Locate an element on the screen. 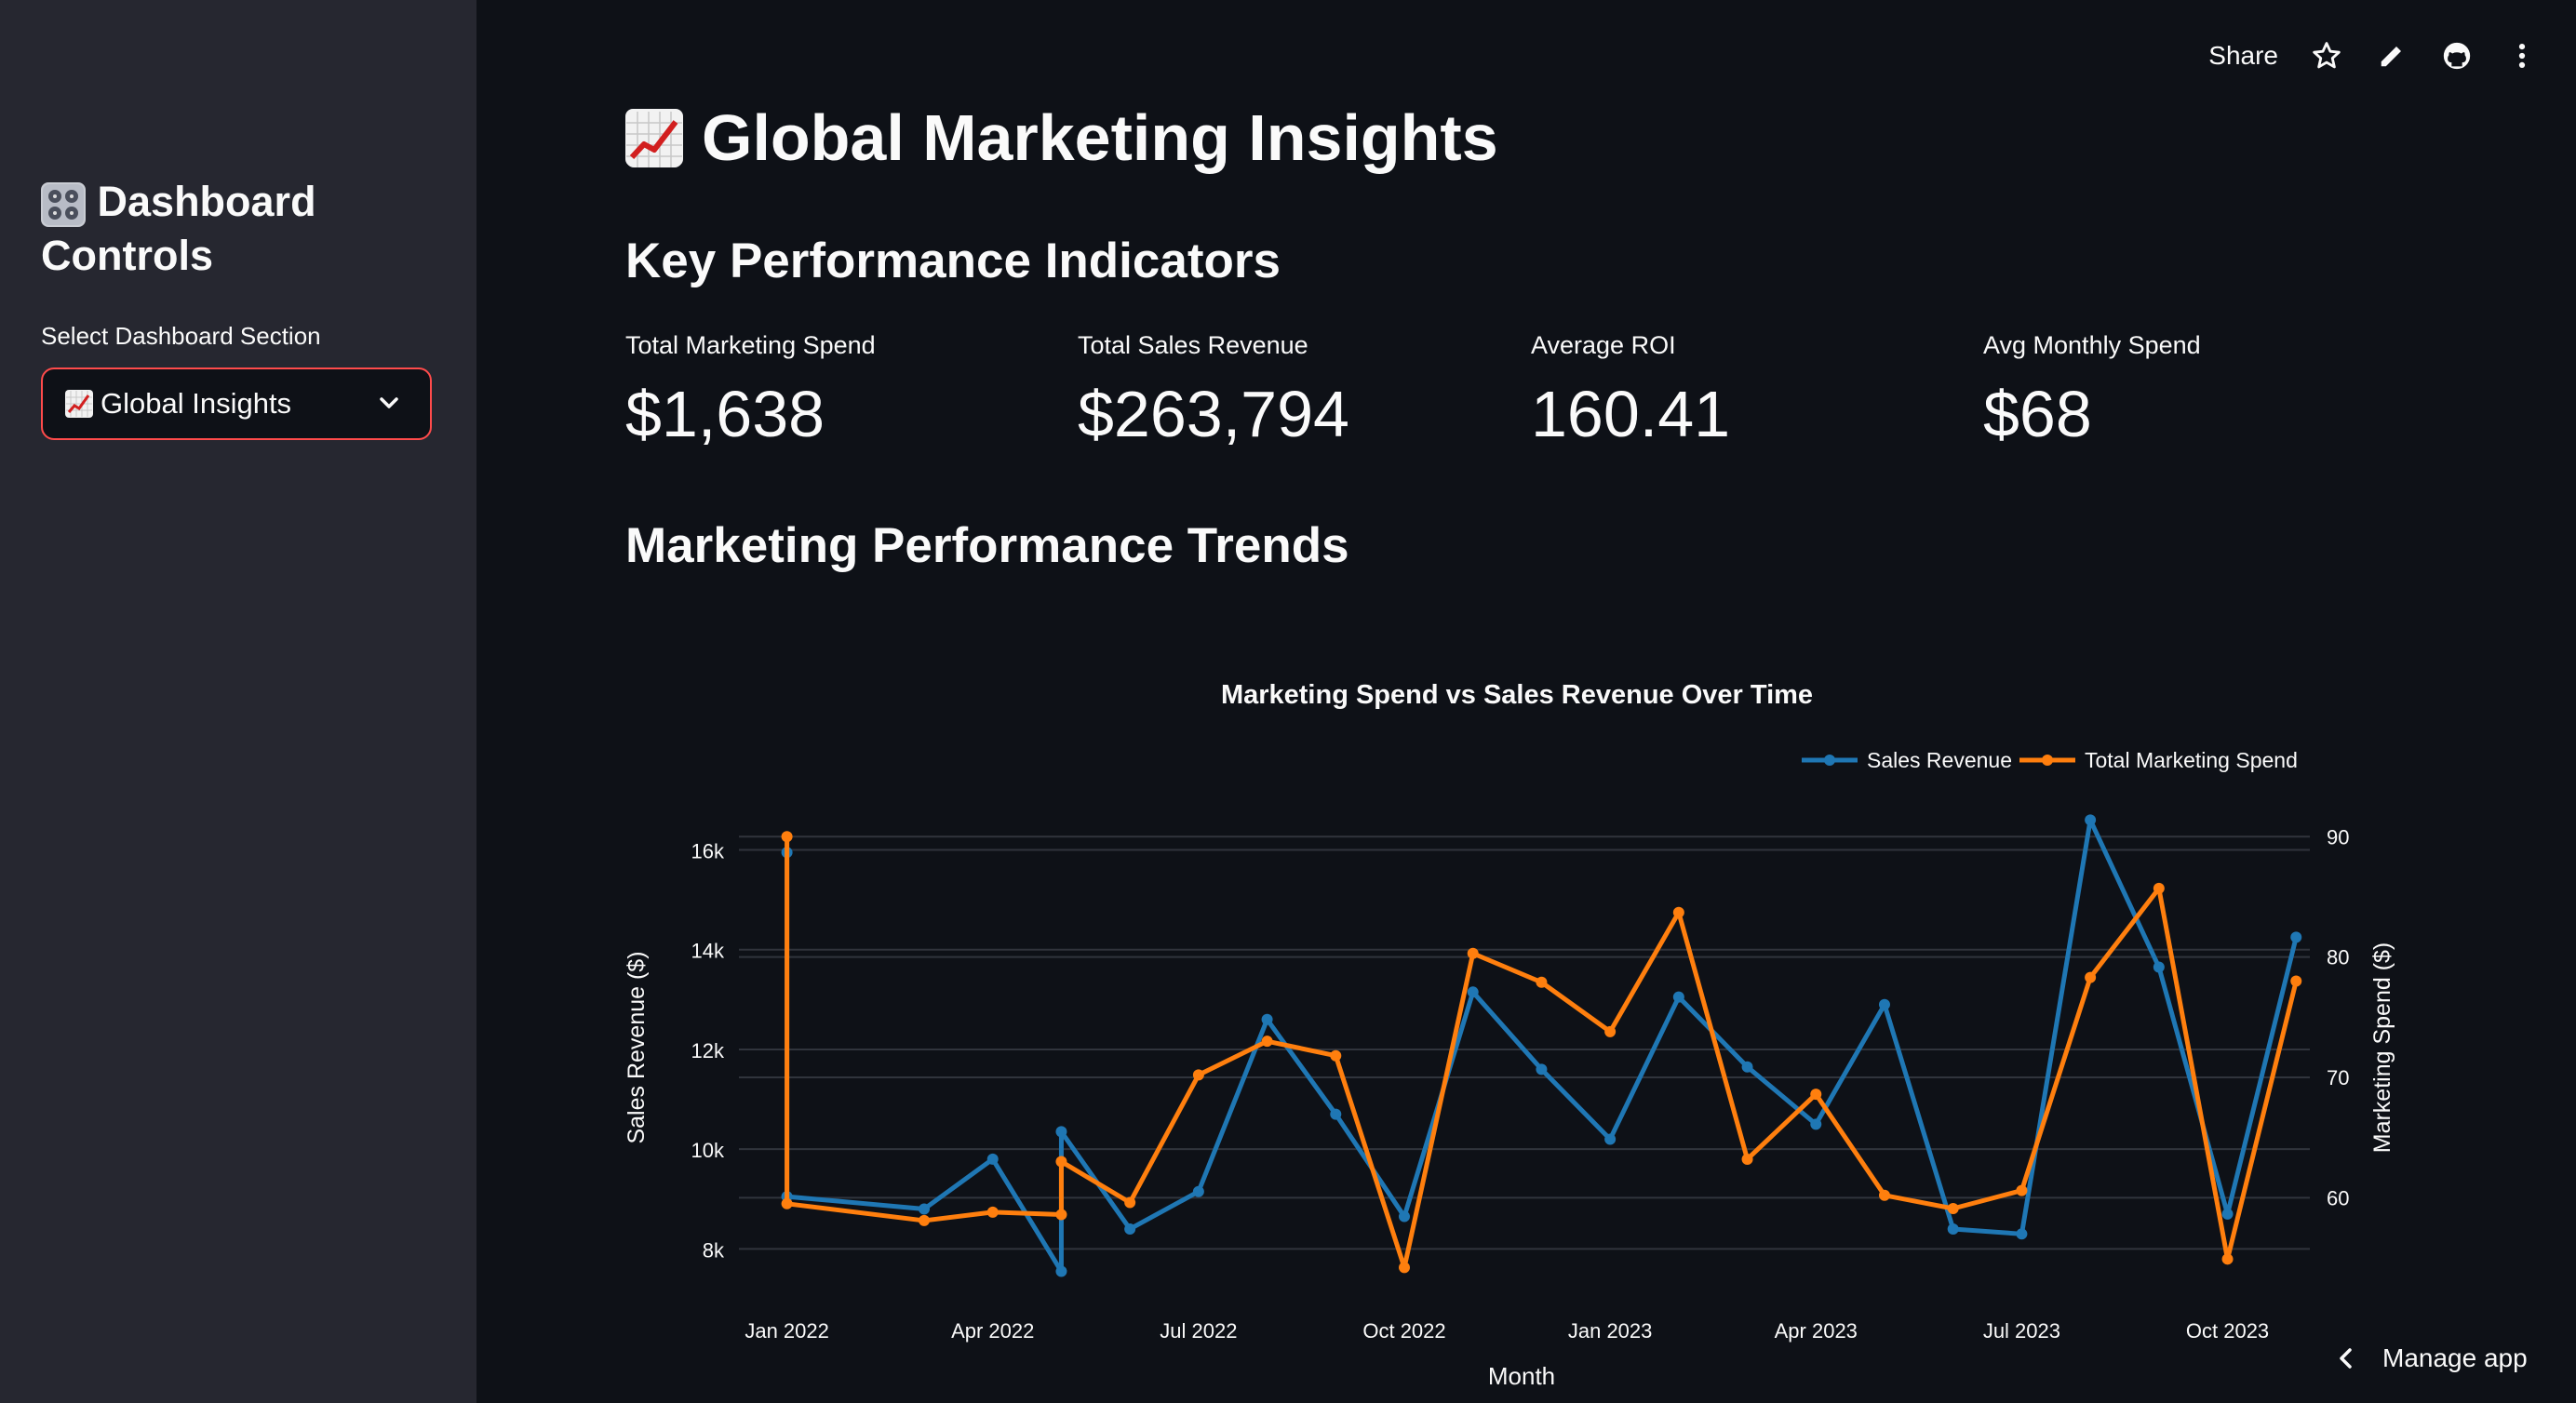 The height and width of the screenshot is (1403, 2576). y-tick-label: 12k is located at coordinates (708, 1050).